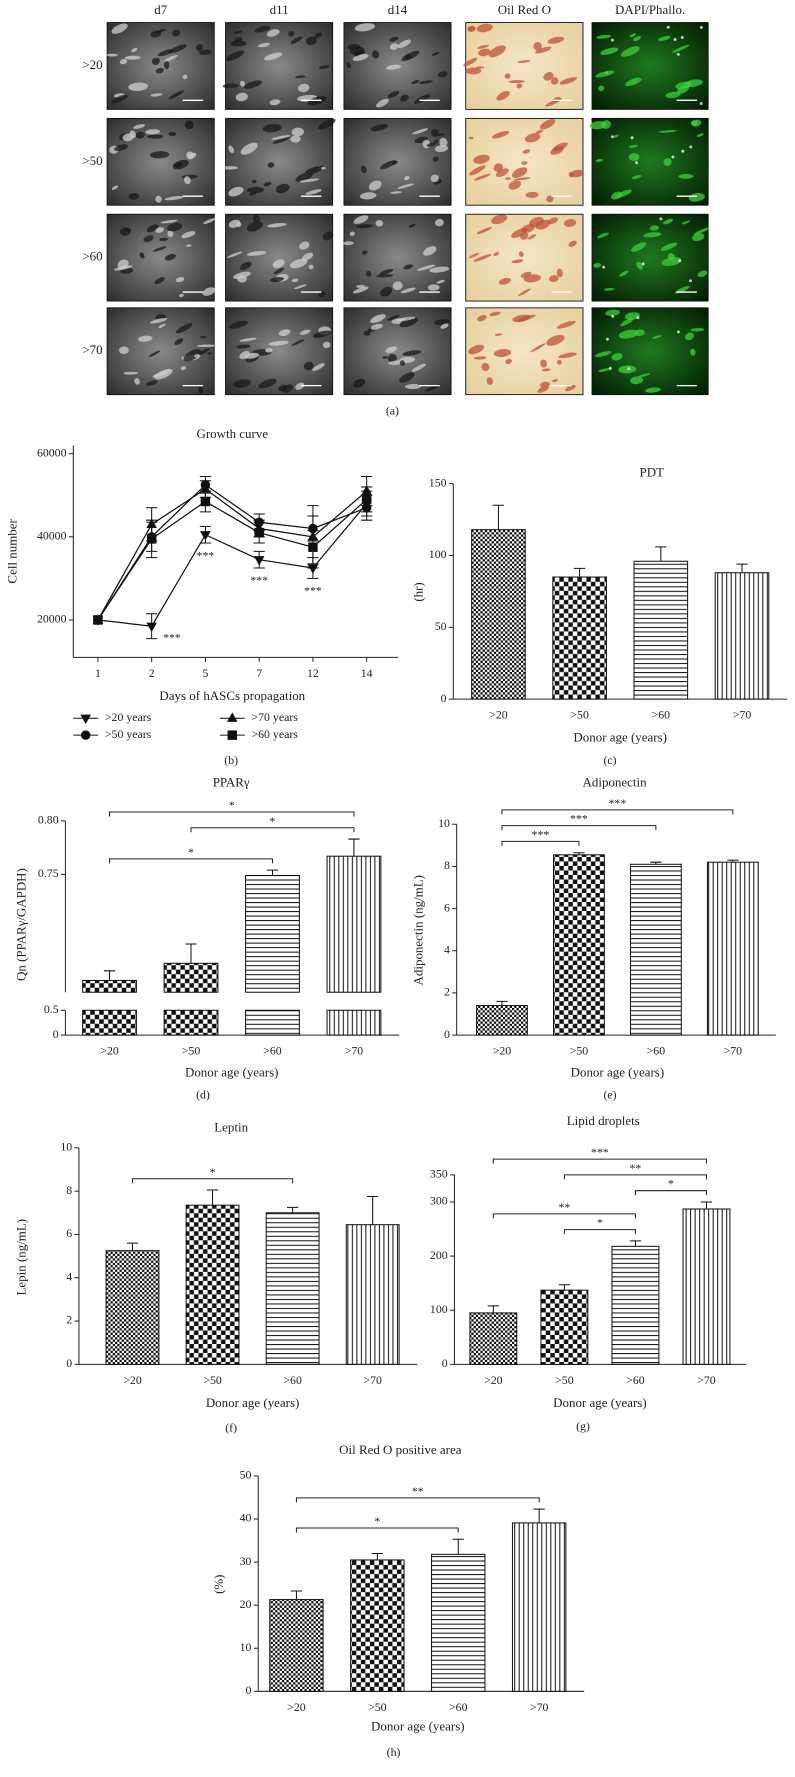 This screenshot has width=795, height=1777. Describe the element at coordinates (372, 1380) in the screenshot. I see `x-tick-label: >70` at that location.